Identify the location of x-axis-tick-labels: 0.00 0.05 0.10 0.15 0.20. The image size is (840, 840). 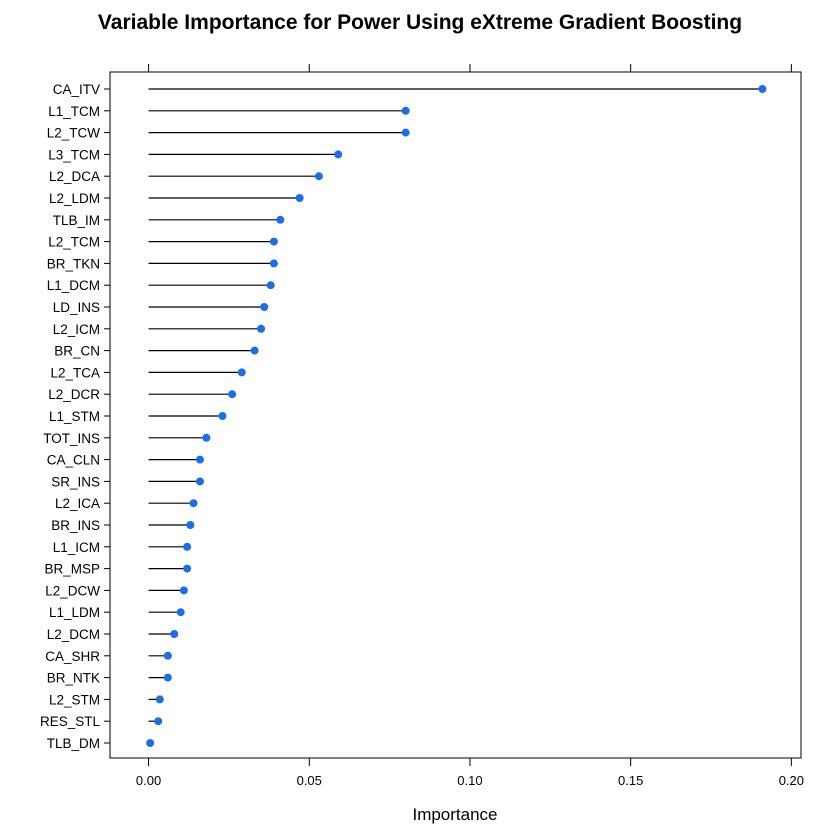
(470, 780).